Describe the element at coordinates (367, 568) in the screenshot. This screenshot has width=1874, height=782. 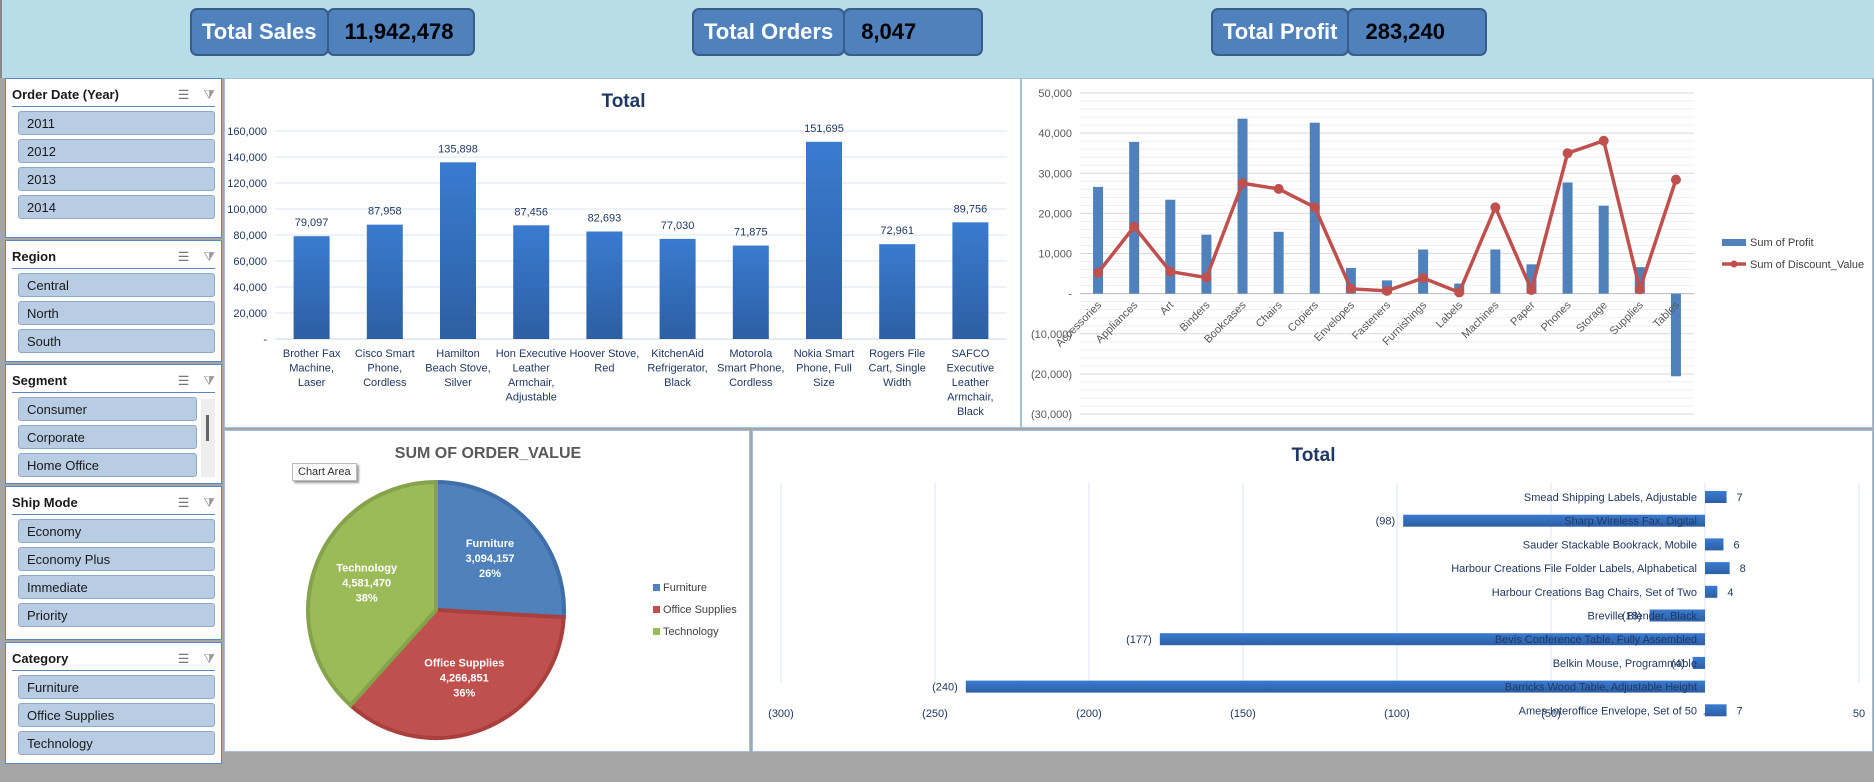
I see `slice-label: Technology` at that location.